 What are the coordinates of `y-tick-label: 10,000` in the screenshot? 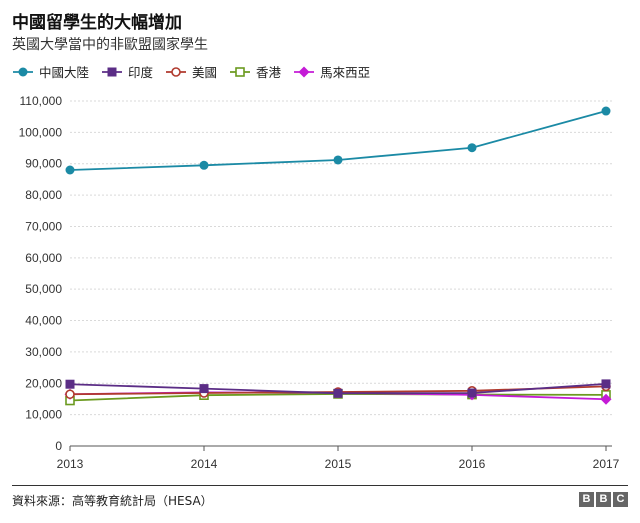 It's located at (43, 415).